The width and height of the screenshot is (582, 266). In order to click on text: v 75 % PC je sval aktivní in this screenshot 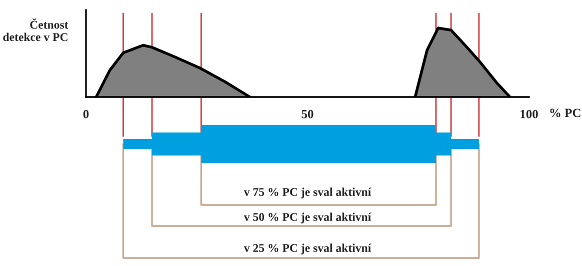, I will do `click(308, 193)`.